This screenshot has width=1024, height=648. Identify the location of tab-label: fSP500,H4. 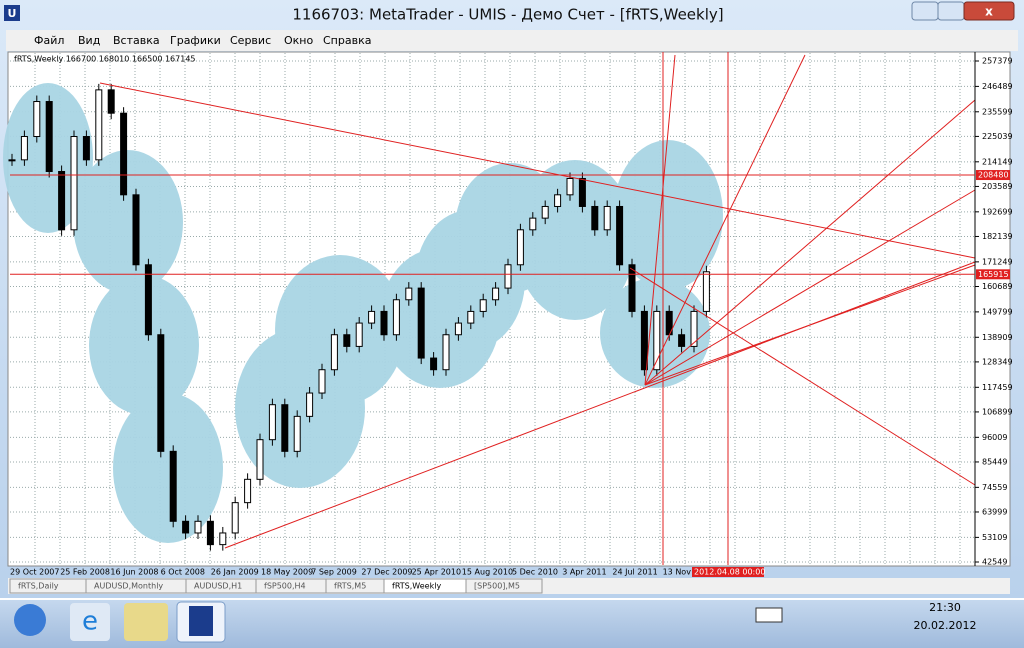
(285, 586).